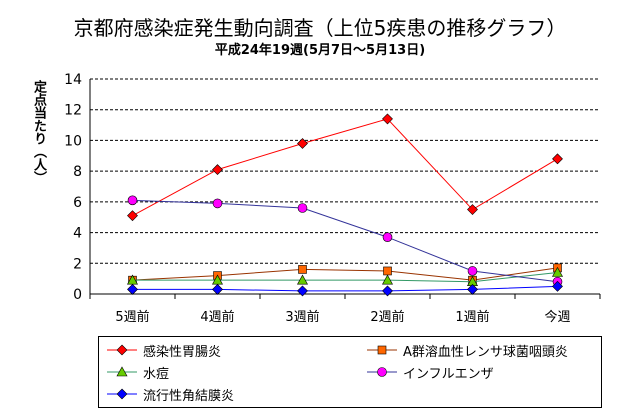 Image resolution: width=640 pixels, height=416 pixels. Describe the element at coordinates (557, 317) in the screenshot. I see `x-tick-label: 今週` at that location.